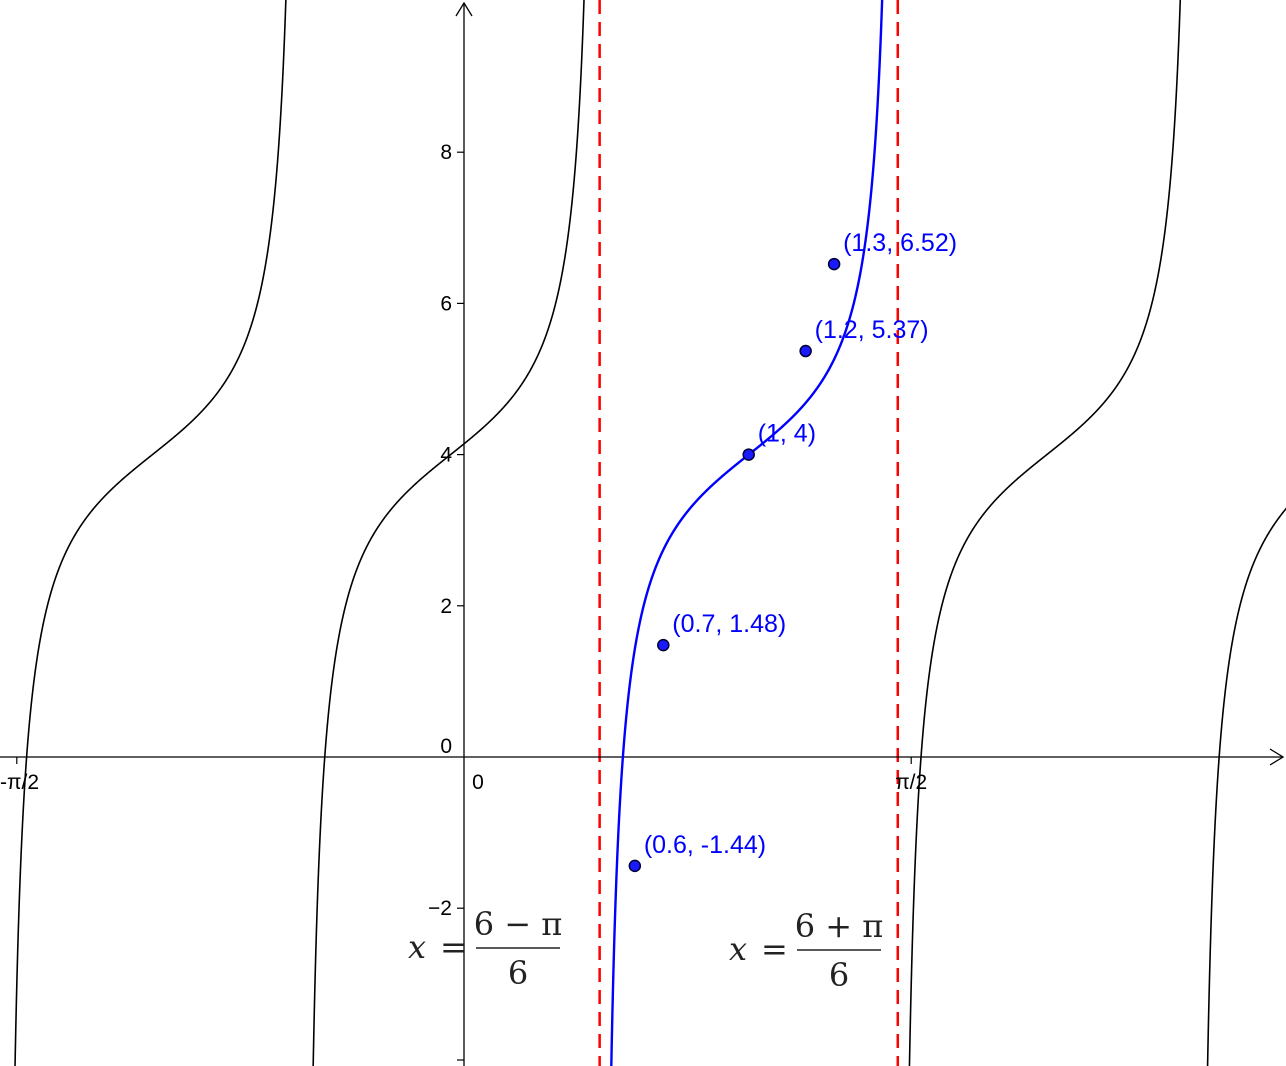  I want to click on black-curve-branch, so click(1246, 786).